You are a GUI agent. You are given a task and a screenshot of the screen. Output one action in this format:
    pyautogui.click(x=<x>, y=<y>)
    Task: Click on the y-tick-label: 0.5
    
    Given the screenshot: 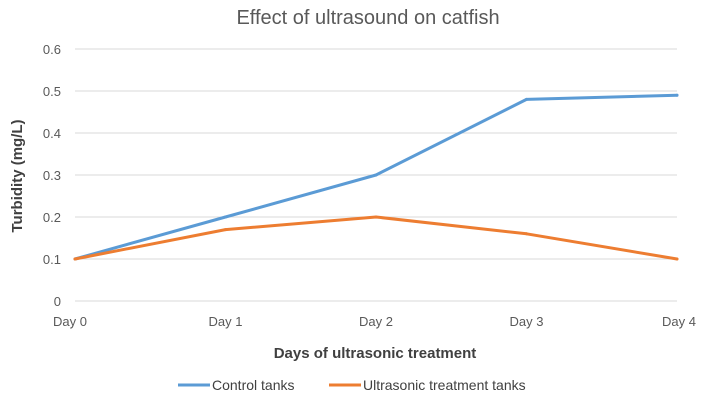 What is the action you would take?
    pyautogui.click(x=52, y=91)
    